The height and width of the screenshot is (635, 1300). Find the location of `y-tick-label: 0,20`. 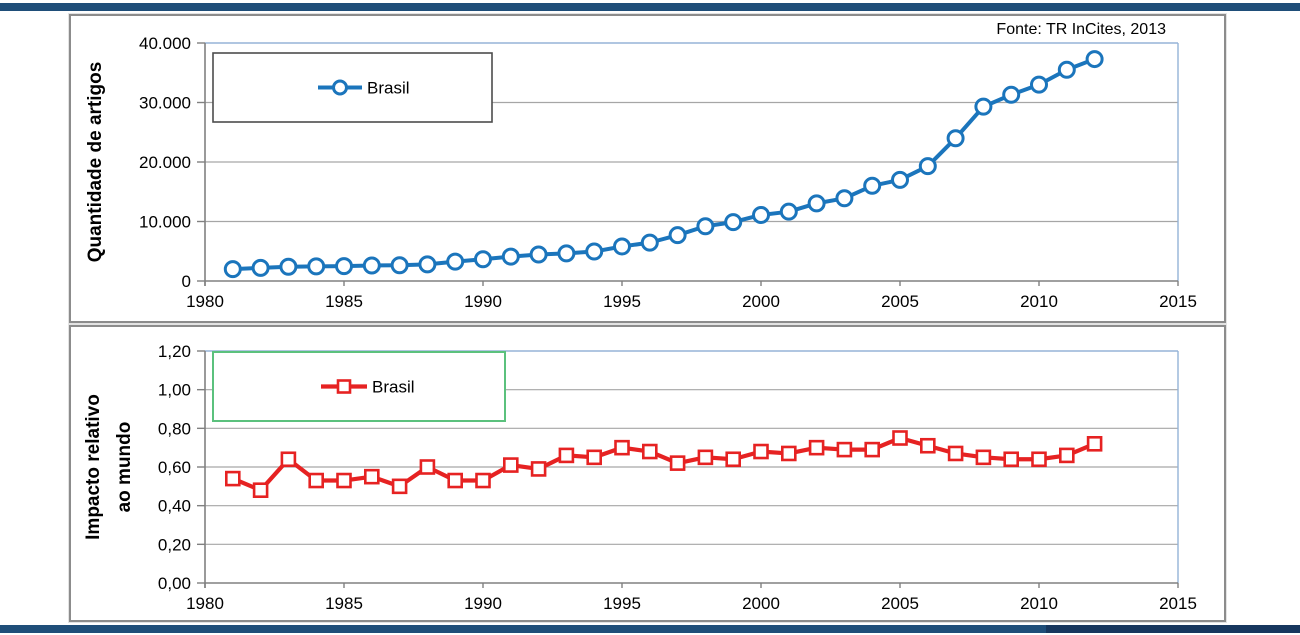

y-tick-label: 0,20 is located at coordinates (174, 544).